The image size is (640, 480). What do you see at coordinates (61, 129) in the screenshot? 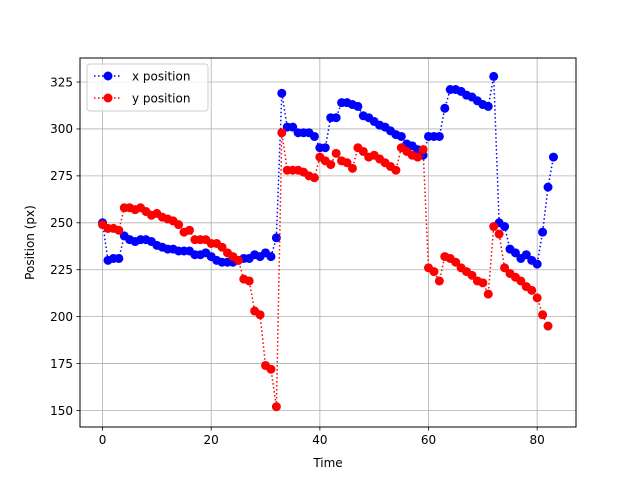
I see `y-tick-label: 300` at bounding box center [61, 129].